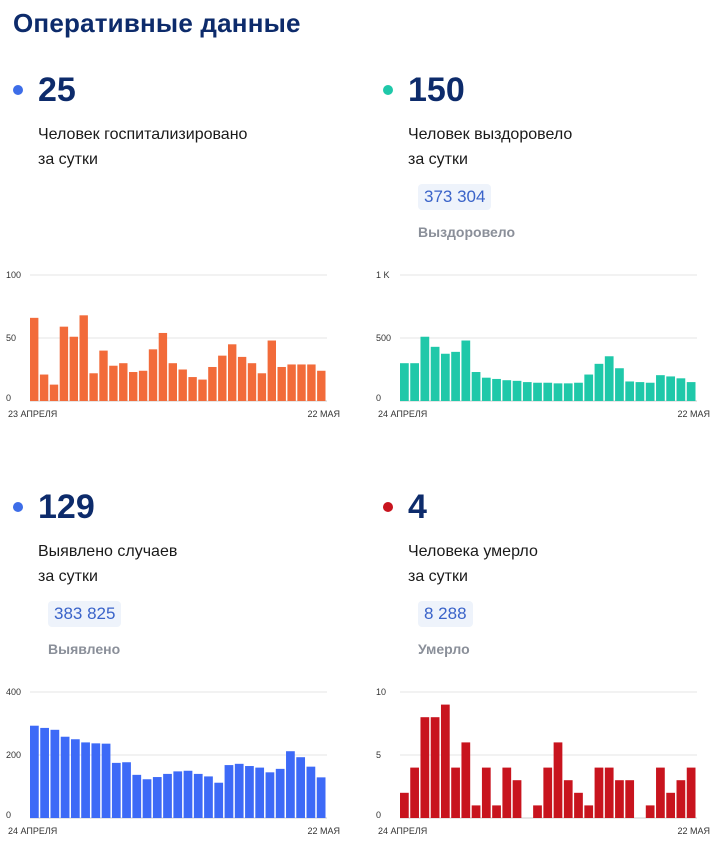  What do you see at coordinates (11, 338) in the screenshot?
I see `y-tick-label: 50` at bounding box center [11, 338].